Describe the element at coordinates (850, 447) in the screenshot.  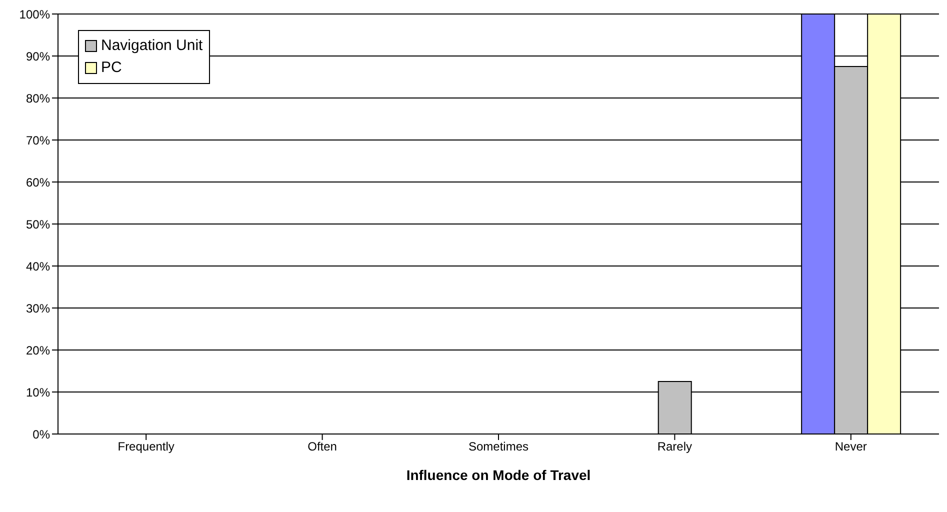
I see `x-tick-label: Never` at that location.